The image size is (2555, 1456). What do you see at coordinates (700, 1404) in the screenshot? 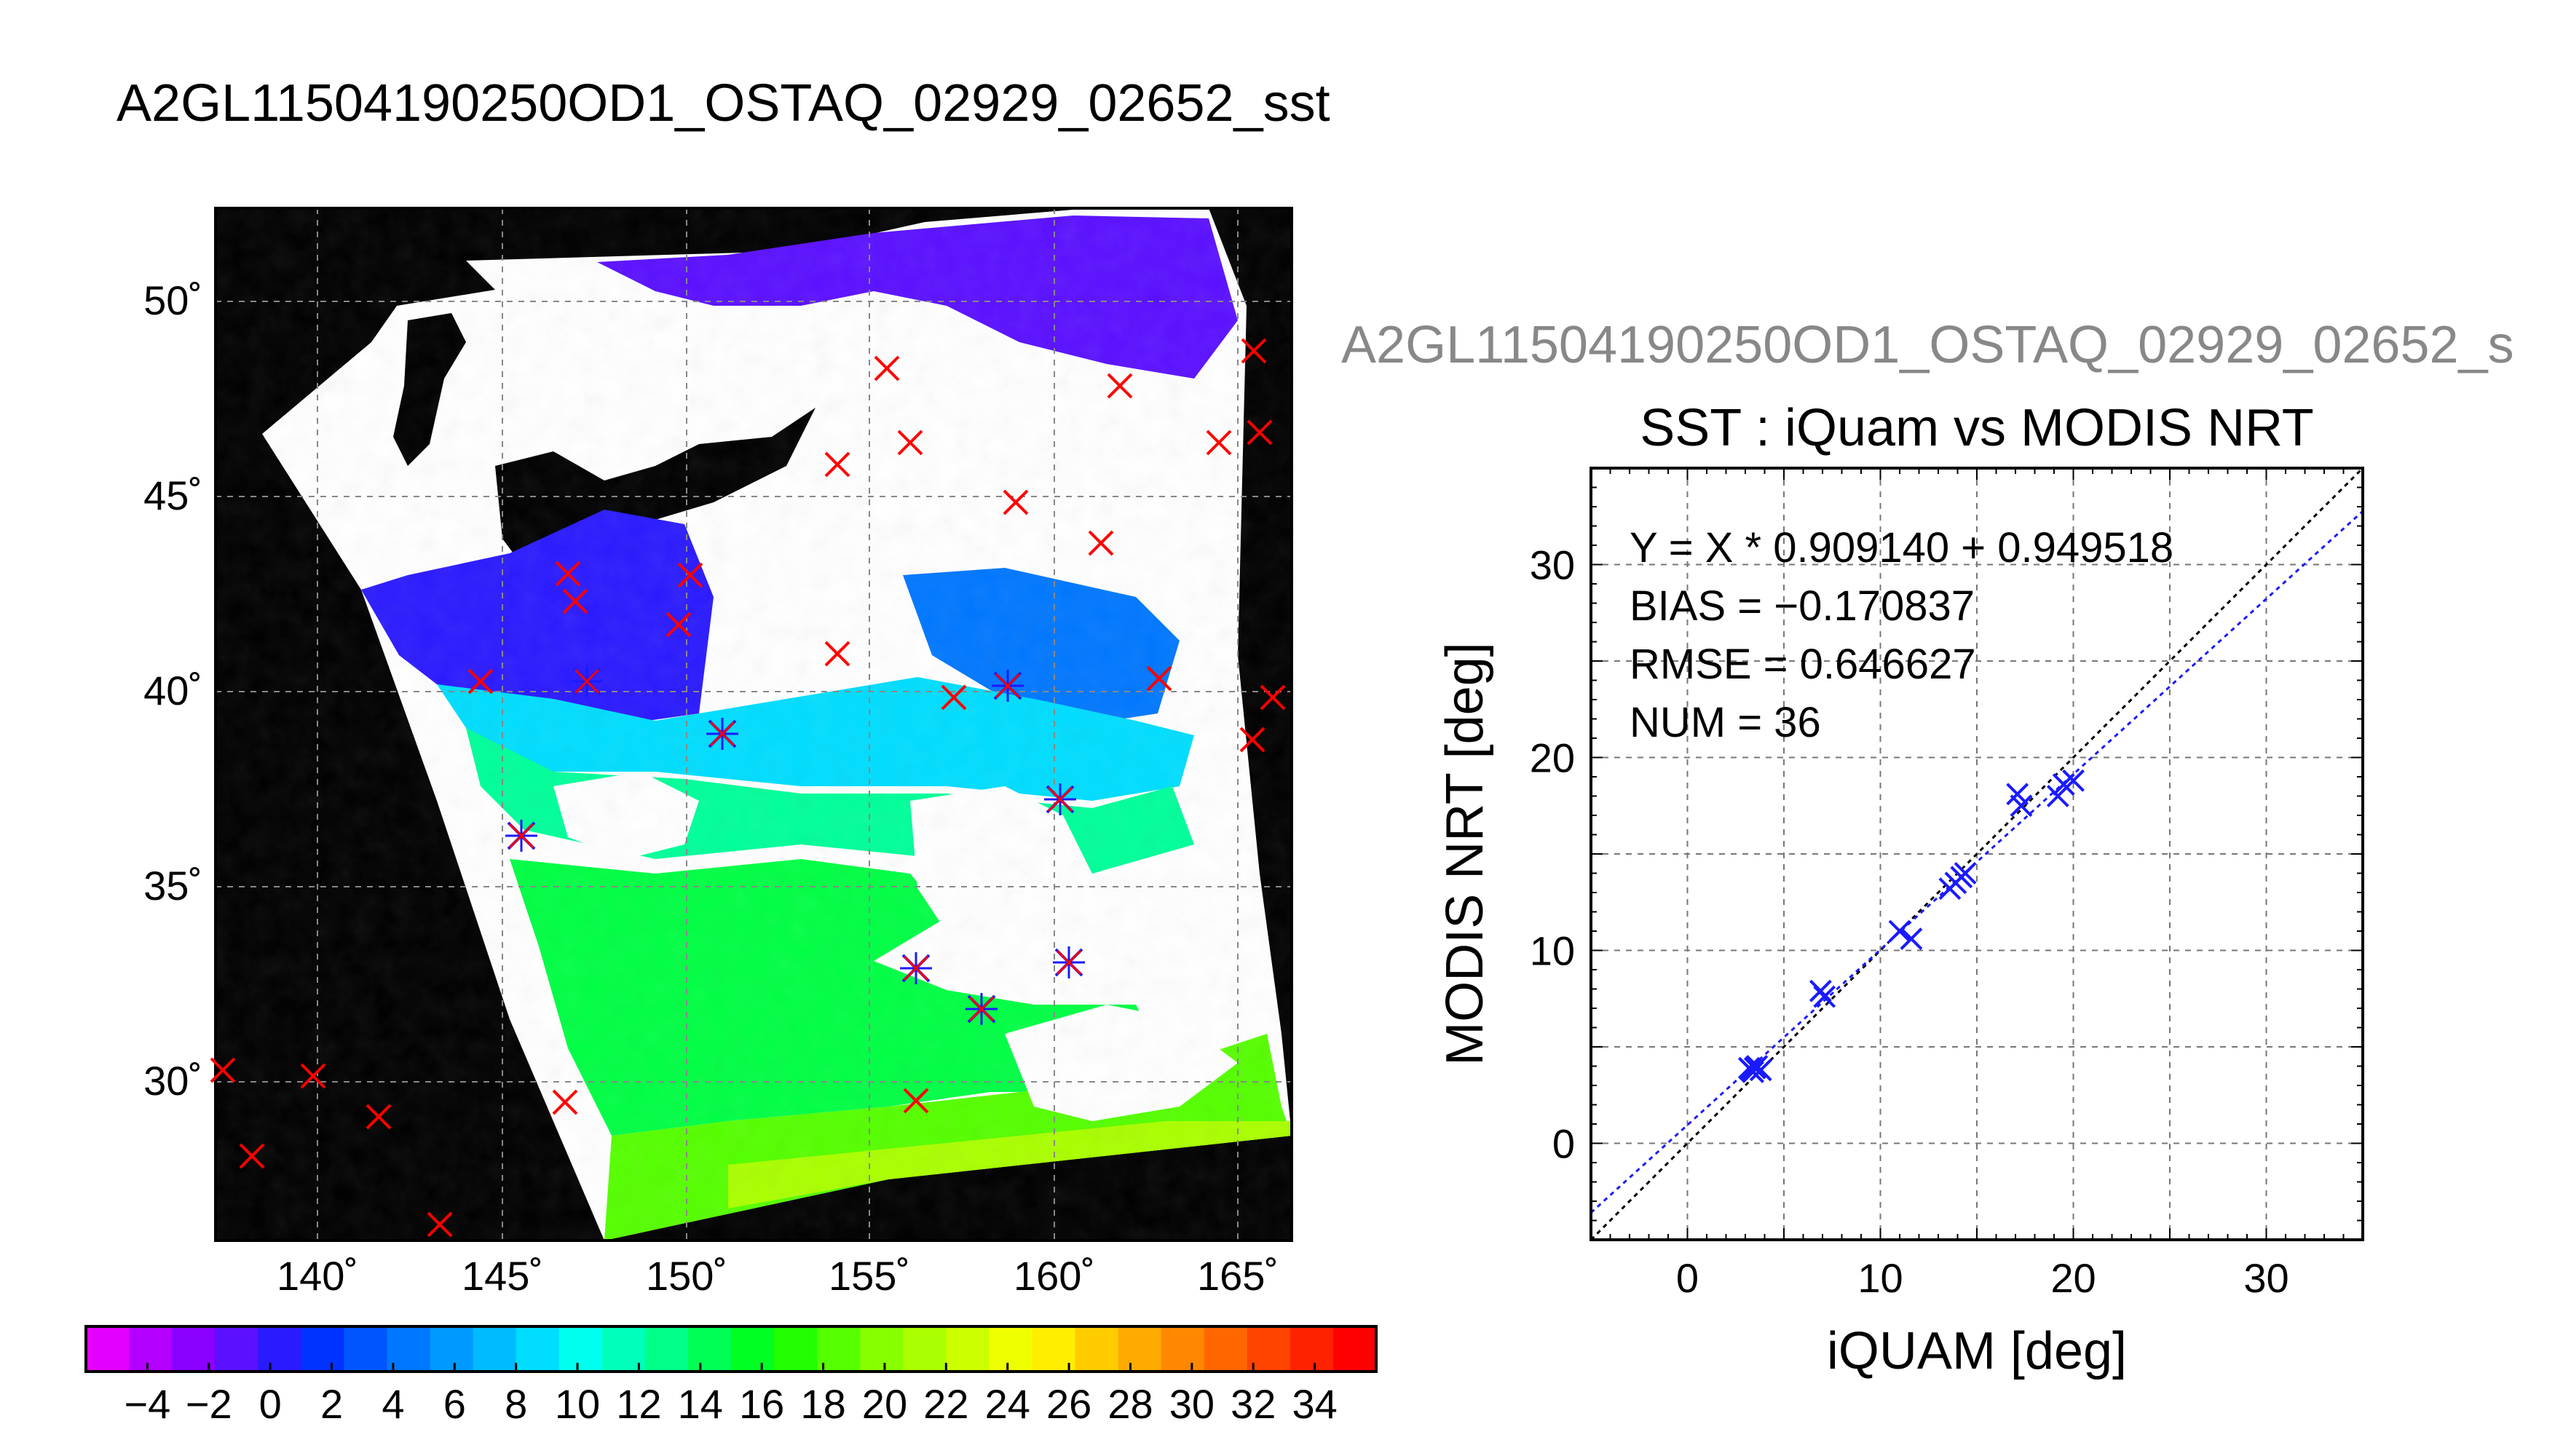
I see `colorbar-tick-label: 14` at bounding box center [700, 1404].